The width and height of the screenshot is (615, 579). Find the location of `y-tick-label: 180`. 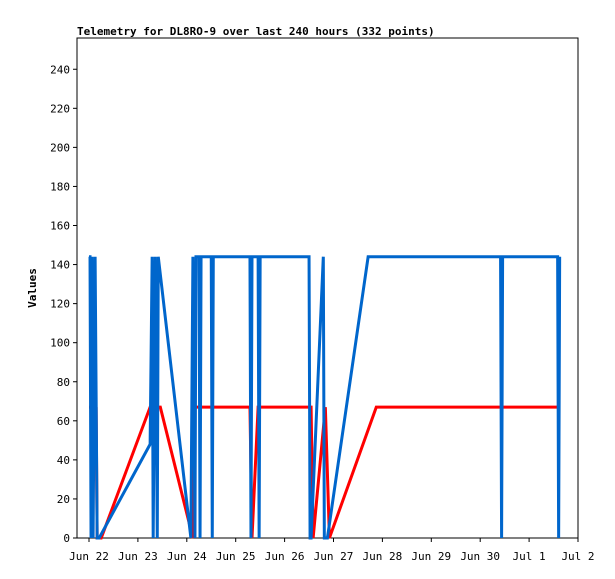

y-tick-label: 180 is located at coordinates (60, 186).